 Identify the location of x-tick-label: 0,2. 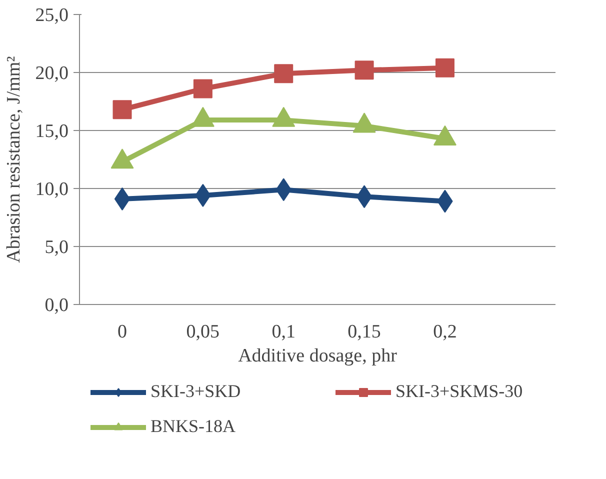
(445, 332).